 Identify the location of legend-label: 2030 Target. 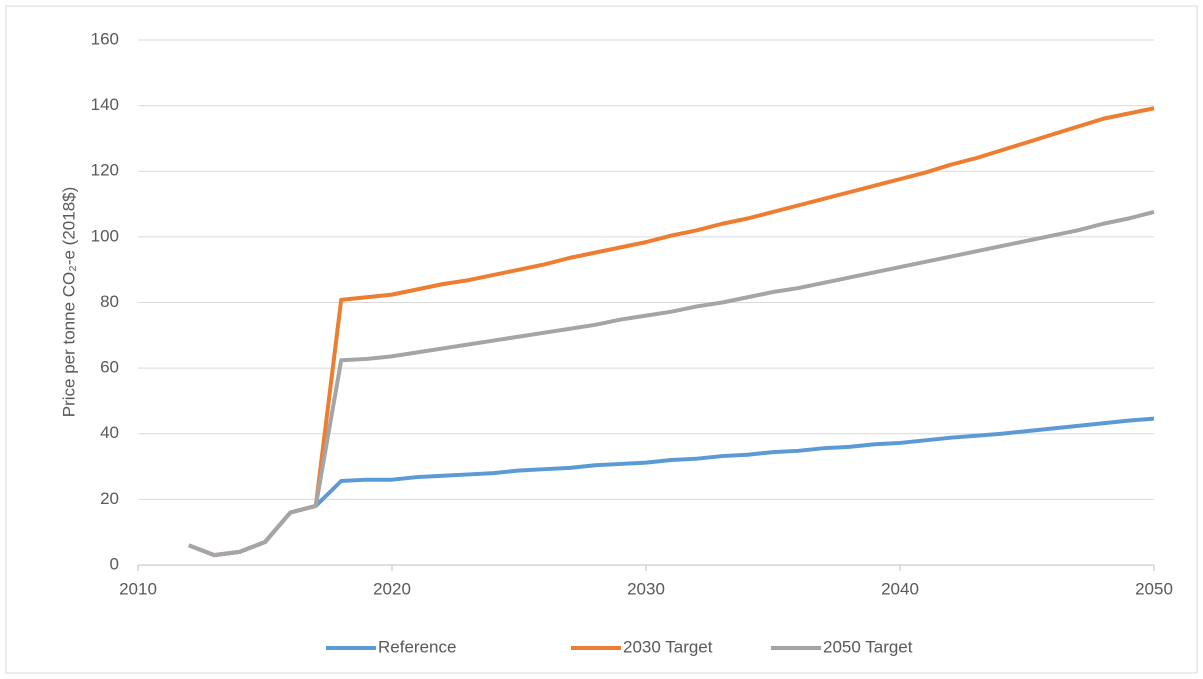
(668, 646).